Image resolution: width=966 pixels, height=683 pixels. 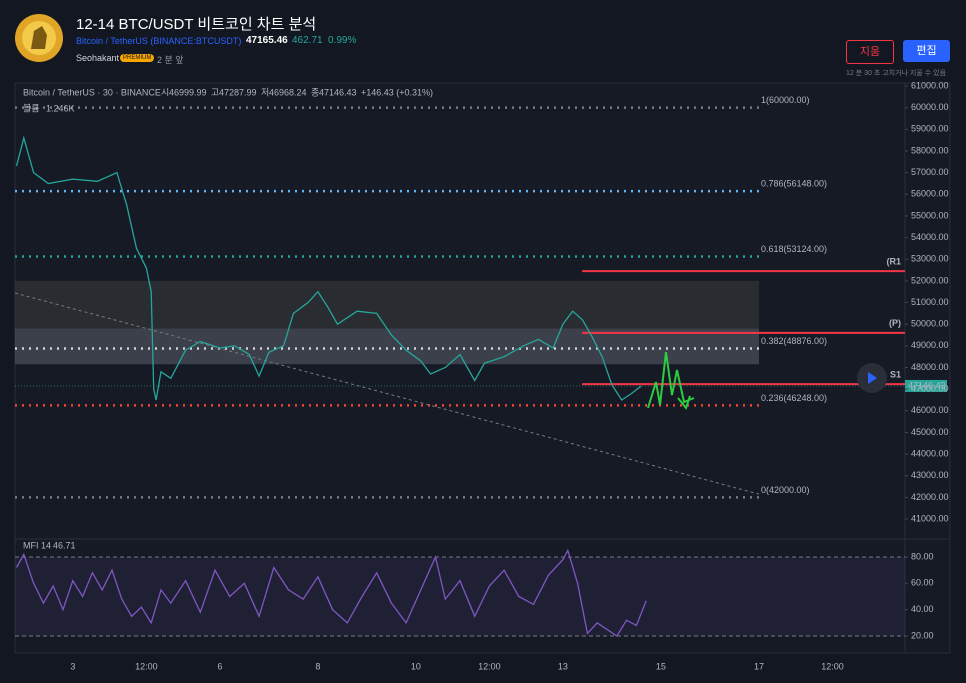 I want to click on y-tick-label: 61000.00, so click(x=930, y=85).